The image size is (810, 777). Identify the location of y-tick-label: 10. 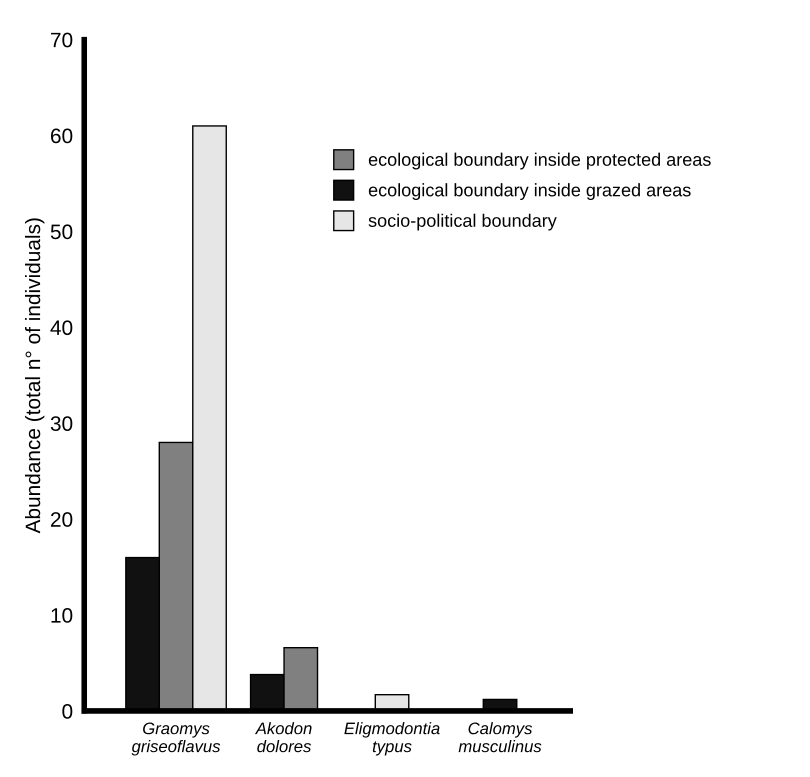
(62, 615).